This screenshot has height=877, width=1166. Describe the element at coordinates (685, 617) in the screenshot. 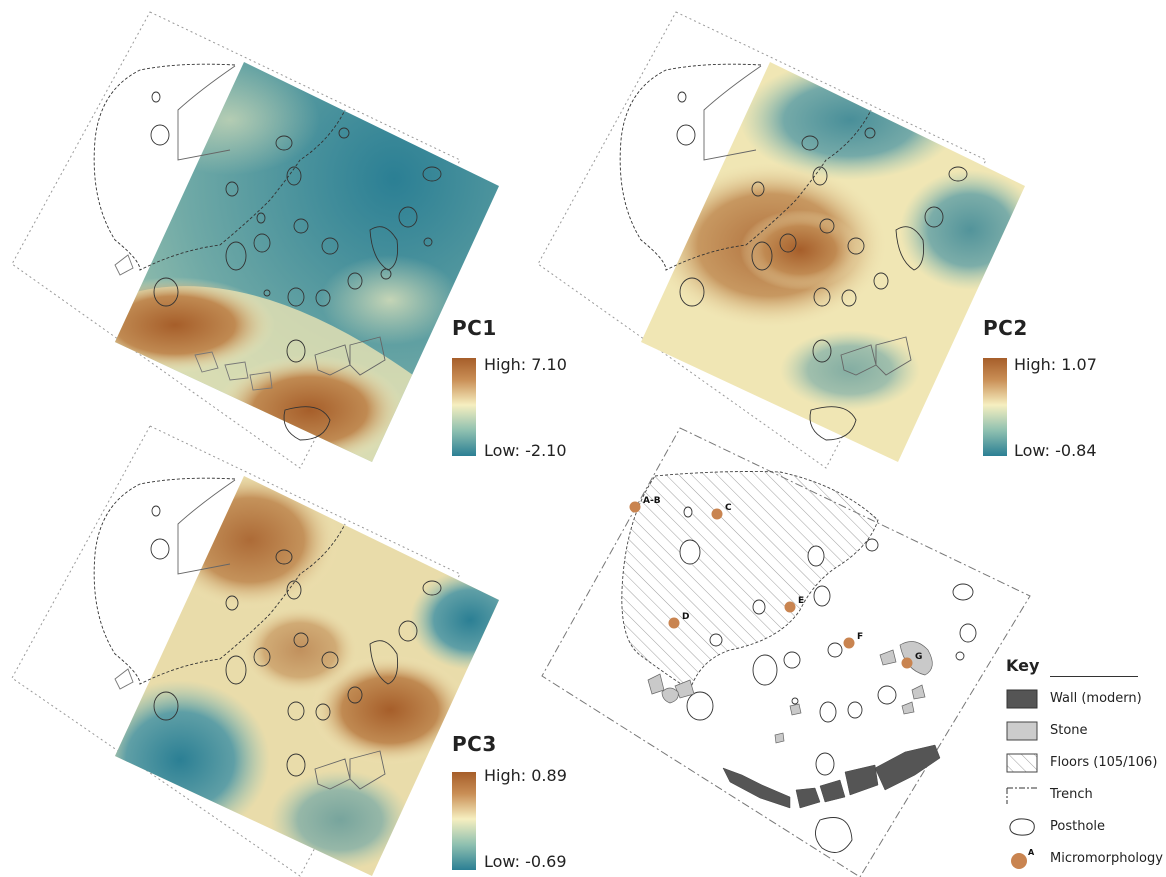

I see `sample-label: D` at that location.